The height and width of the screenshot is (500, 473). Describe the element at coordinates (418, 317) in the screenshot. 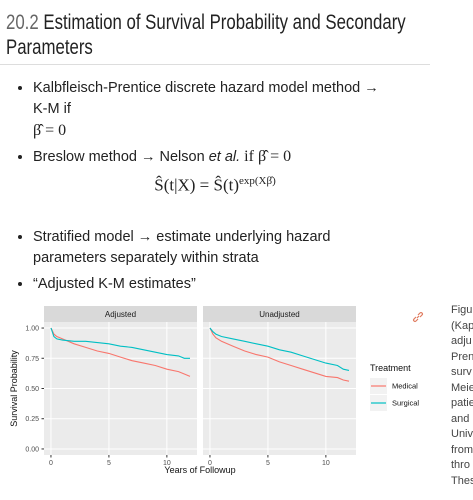

I see `link-icon` at that location.